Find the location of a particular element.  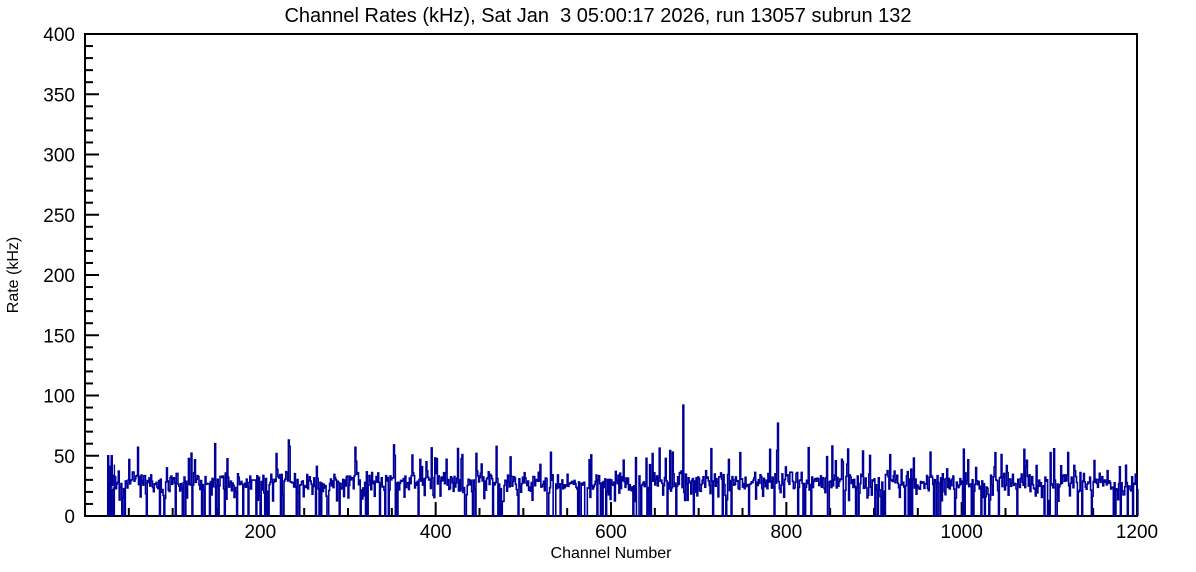

x-axis-tick-label: 200 is located at coordinates (260, 532).